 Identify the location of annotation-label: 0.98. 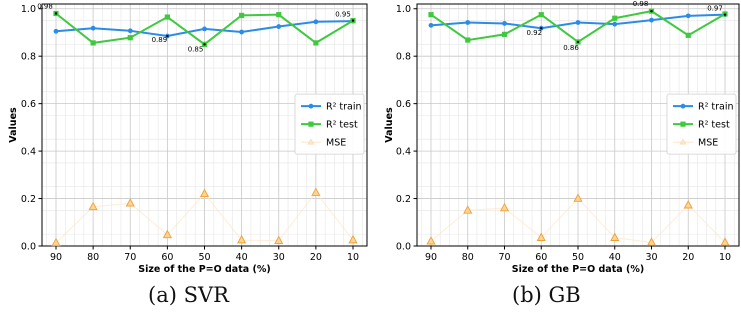
(45, 6).